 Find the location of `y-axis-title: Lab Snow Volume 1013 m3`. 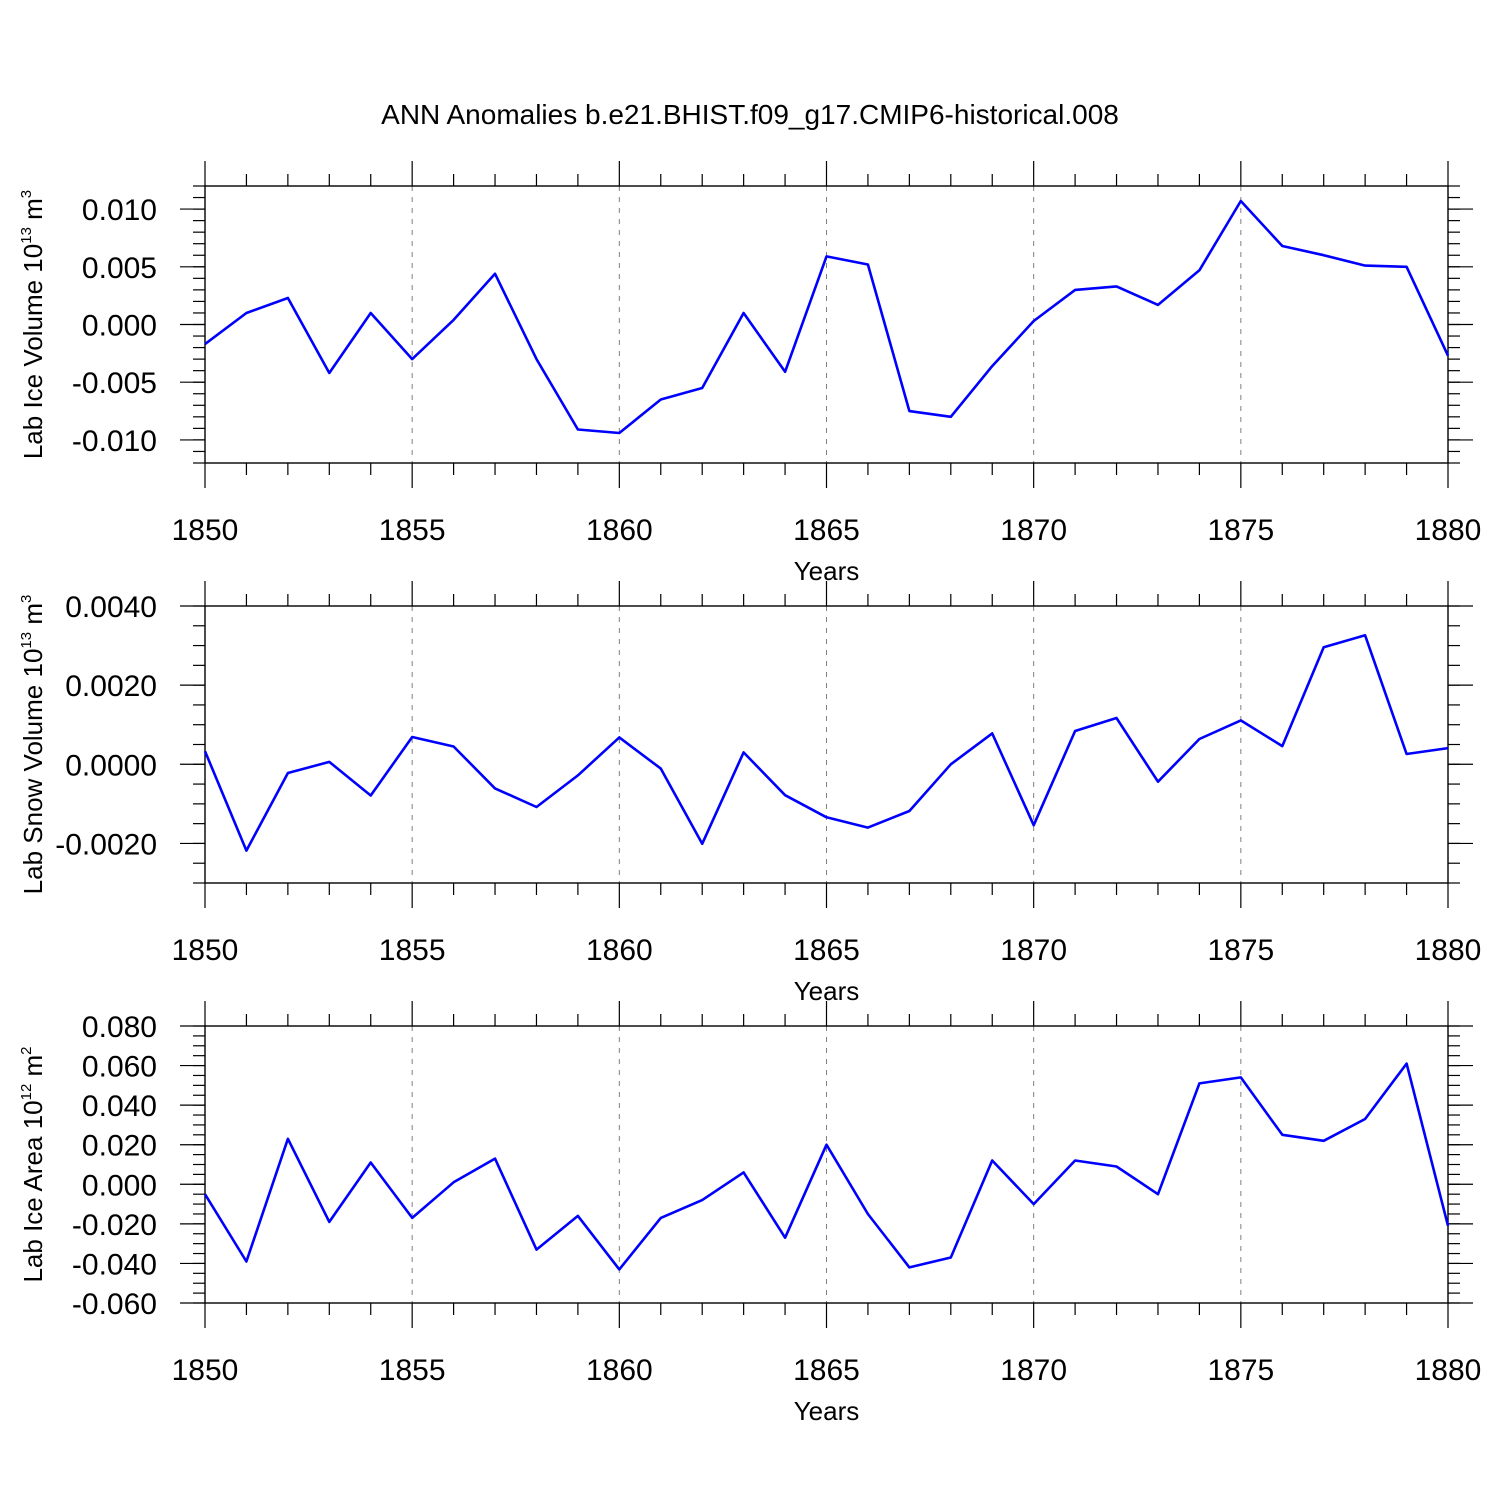

y-axis-title: Lab Snow Volume 1013 m3 is located at coordinates (33, 745).